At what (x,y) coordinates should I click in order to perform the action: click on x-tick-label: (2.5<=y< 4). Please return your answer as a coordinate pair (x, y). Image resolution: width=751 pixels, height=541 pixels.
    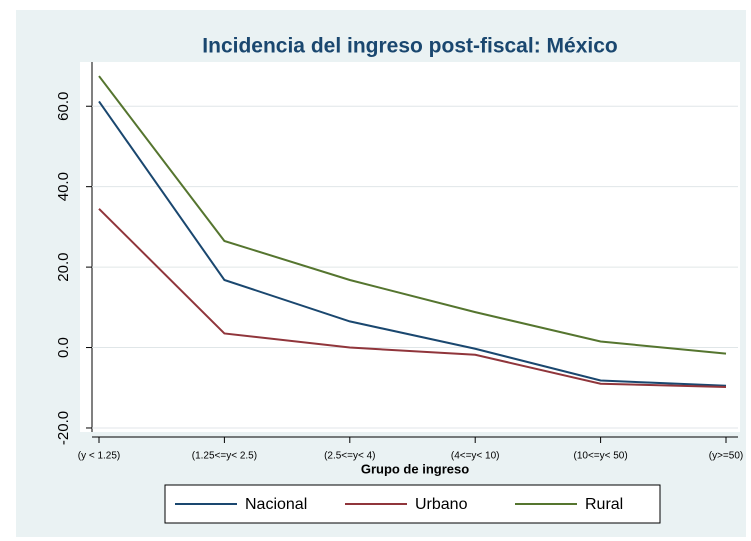
    Looking at the image, I should click on (349, 456).